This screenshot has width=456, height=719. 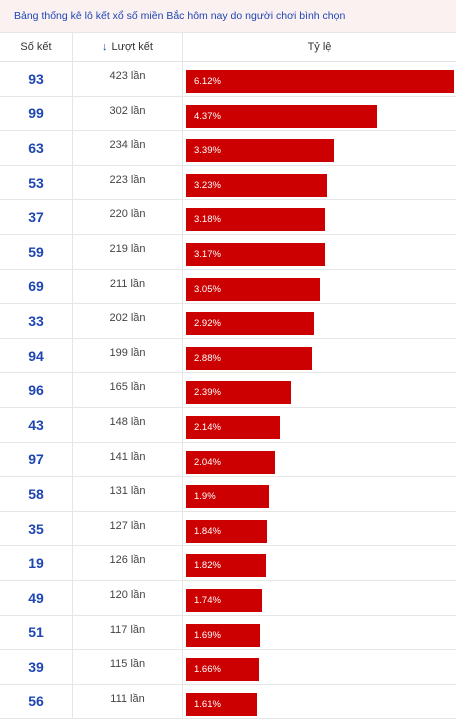 I want to click on ratio-cell: 2.39%, so click(x=319, y=390).